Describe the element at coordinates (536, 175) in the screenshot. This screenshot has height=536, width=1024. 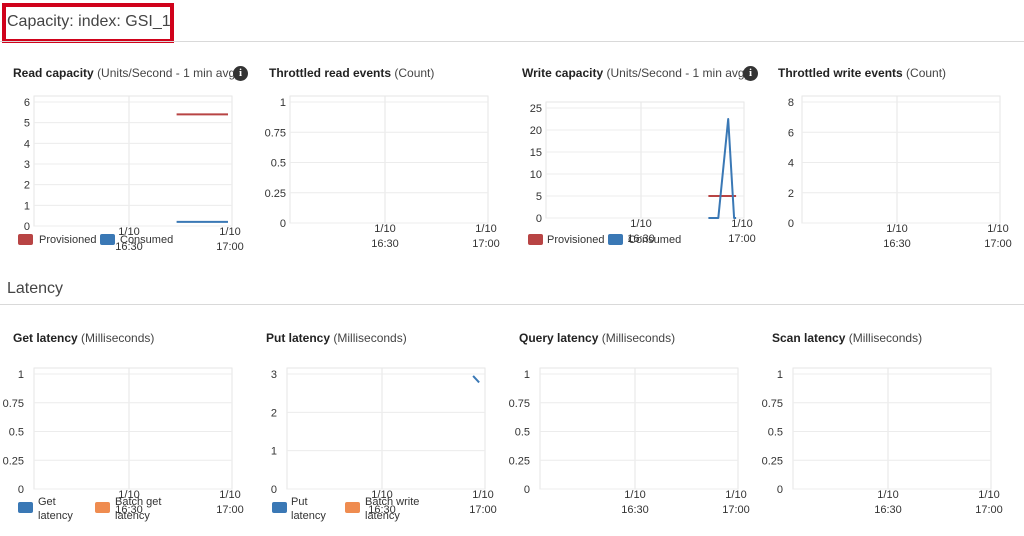
I see `y-tick-label: 10` at that location.